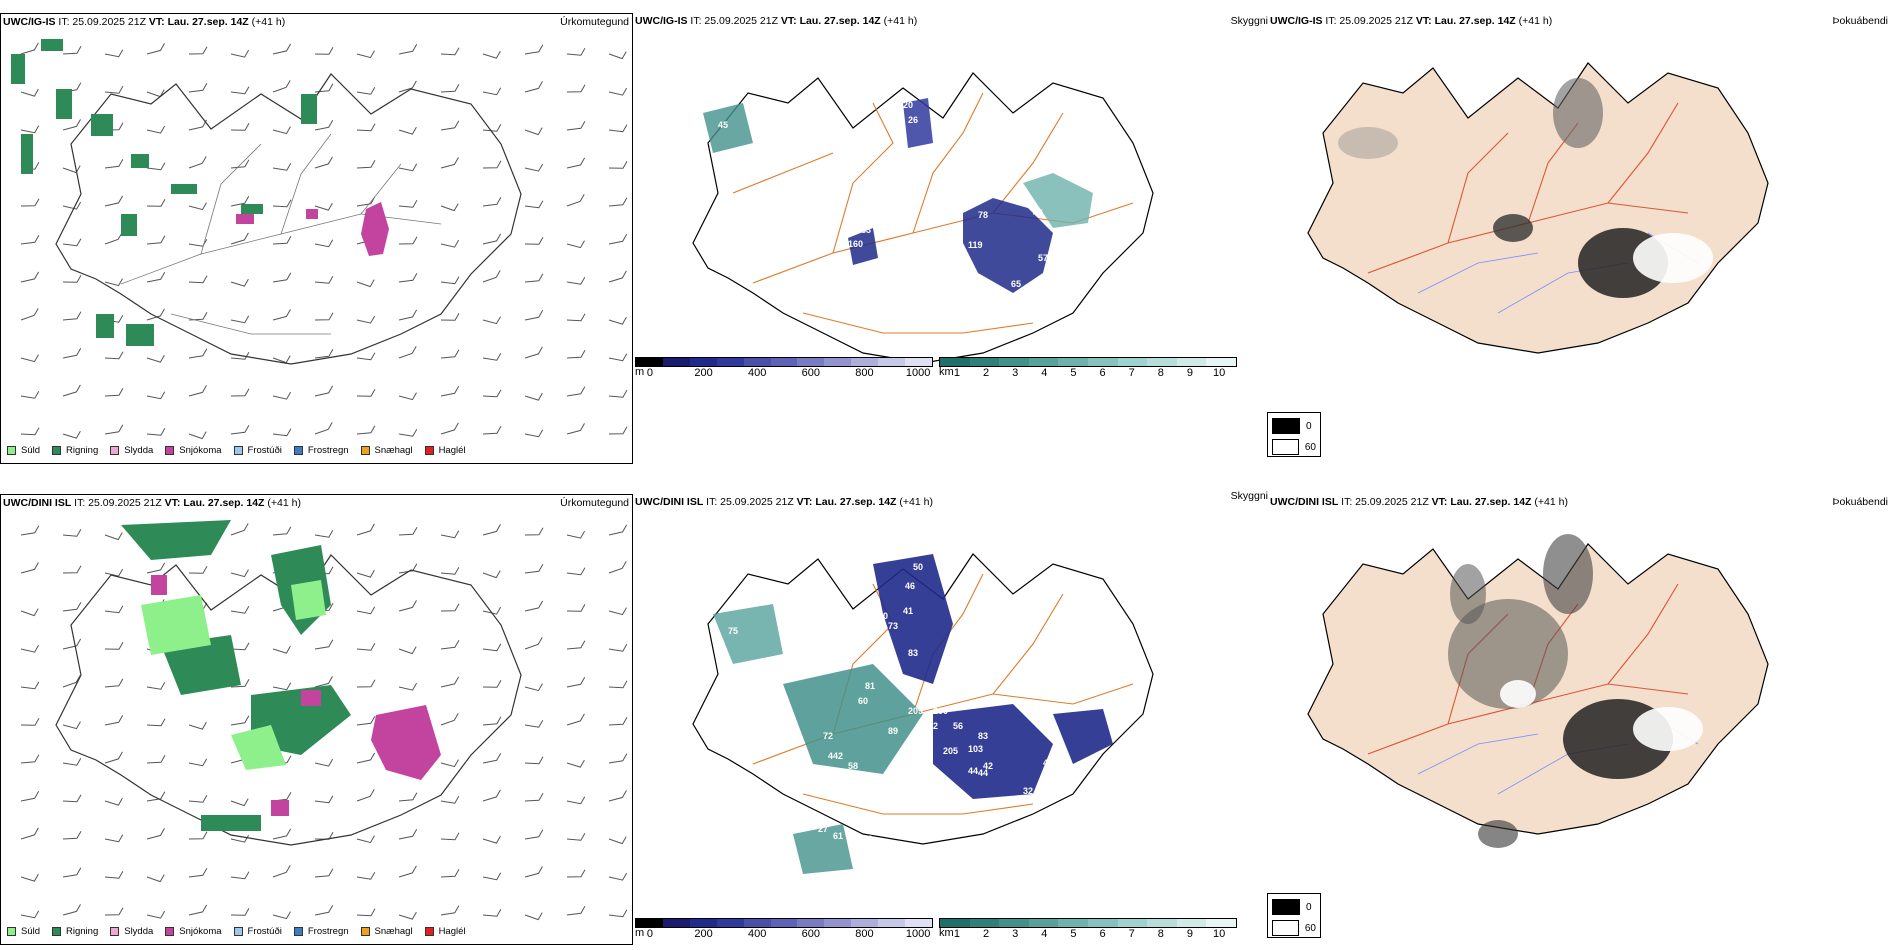 The width and height of the screenshot is (1900, 950). Describe the element at coordinates (838, 836) in the screenshot. I see `visibility-value-label: 61` at that location.